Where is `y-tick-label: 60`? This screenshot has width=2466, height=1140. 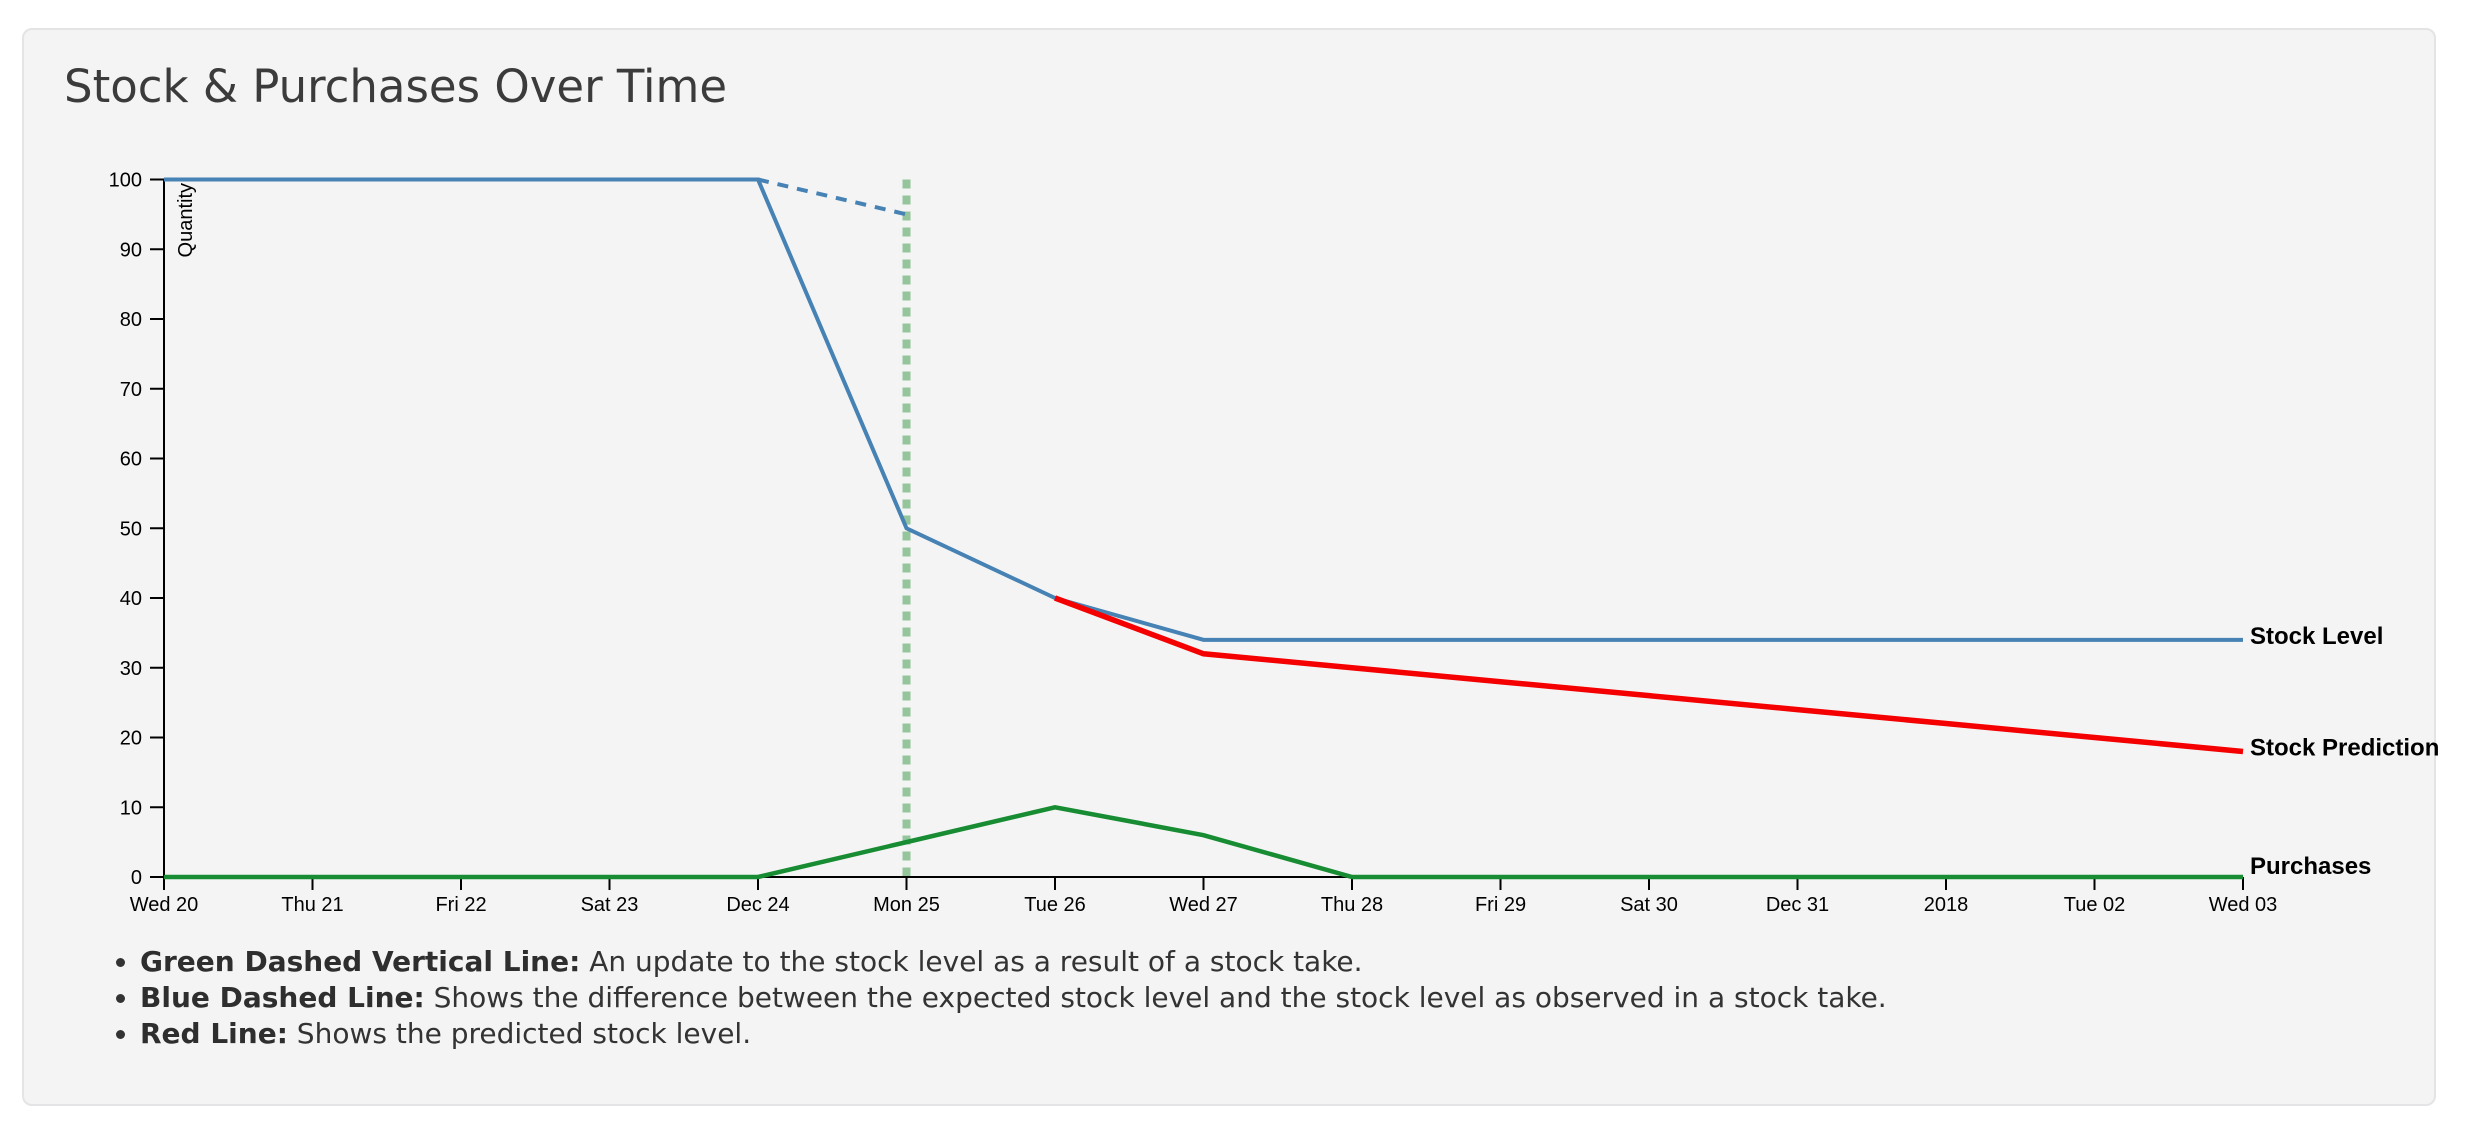 y-tick-label: 60 is located at coordinates (131, 460).